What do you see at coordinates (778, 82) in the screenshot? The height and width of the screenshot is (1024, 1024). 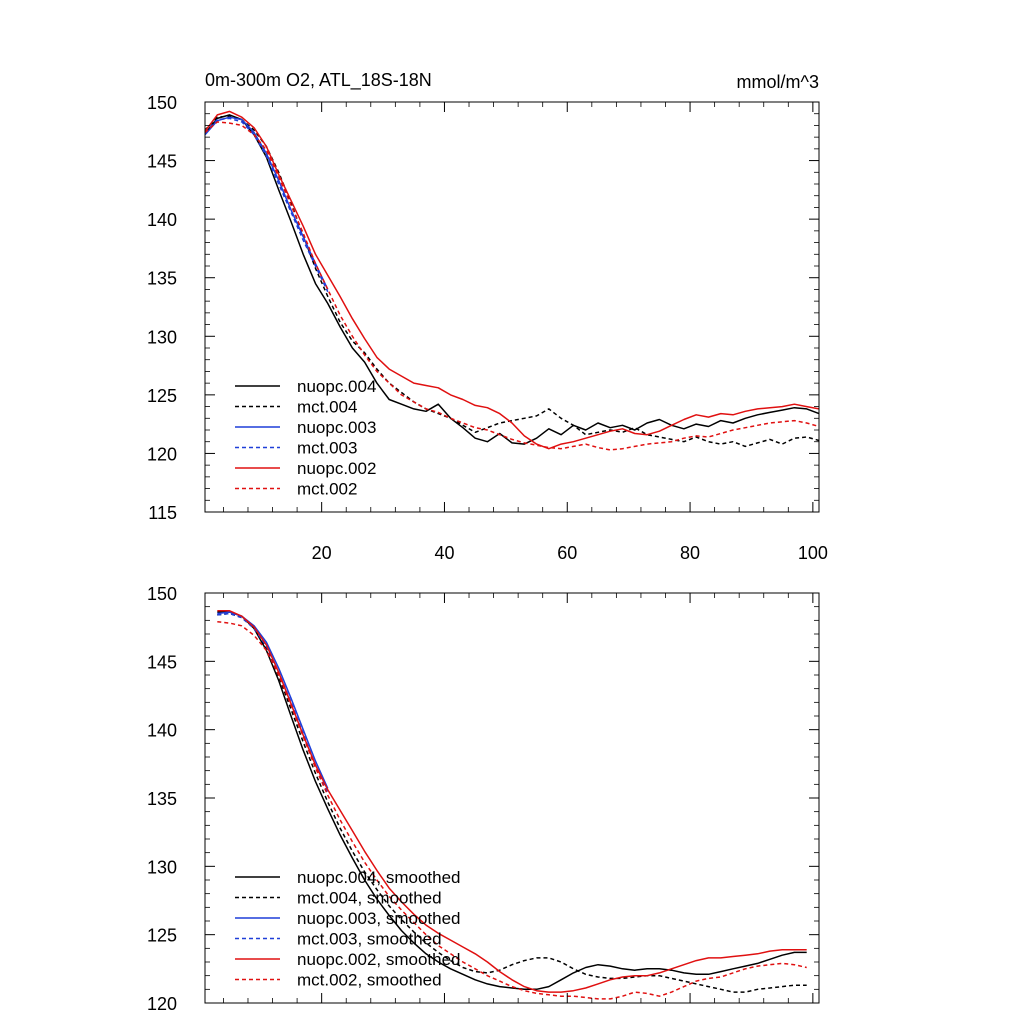 I see `top-units-label: mmol/m^3` at bounding box center [778, 82].